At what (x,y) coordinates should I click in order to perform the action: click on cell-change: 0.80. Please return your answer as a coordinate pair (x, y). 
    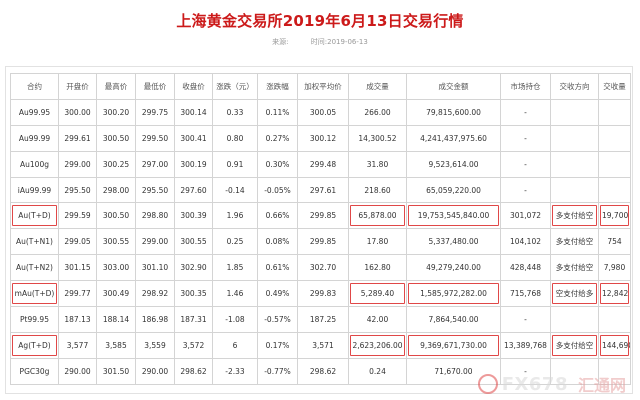
    Looking at the image, I should click on (235, 138).